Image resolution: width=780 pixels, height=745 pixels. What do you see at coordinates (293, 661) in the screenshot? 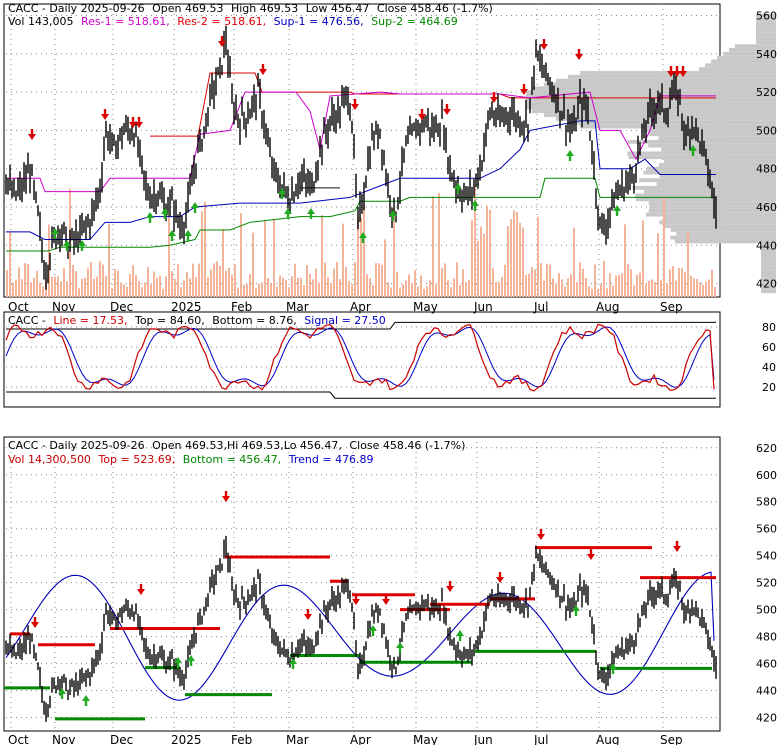
I see `buy-arrow-lower` at bounding box center [293, 661].